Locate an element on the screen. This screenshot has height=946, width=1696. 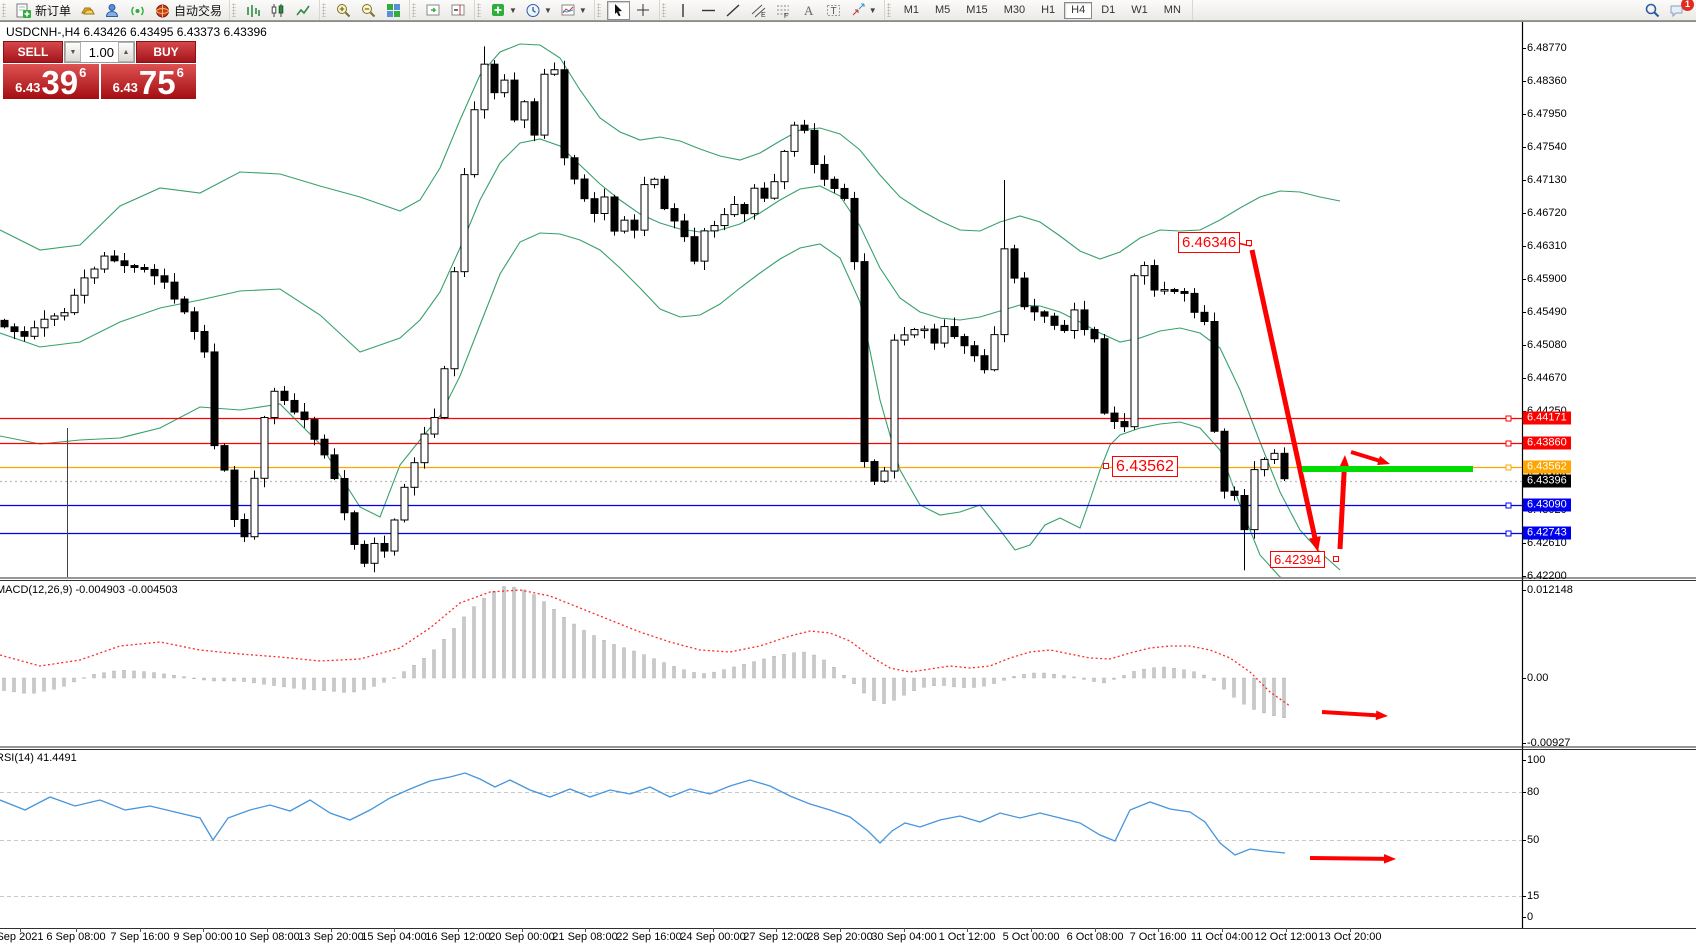
svg-text: T is located at coordinates (833, 11).